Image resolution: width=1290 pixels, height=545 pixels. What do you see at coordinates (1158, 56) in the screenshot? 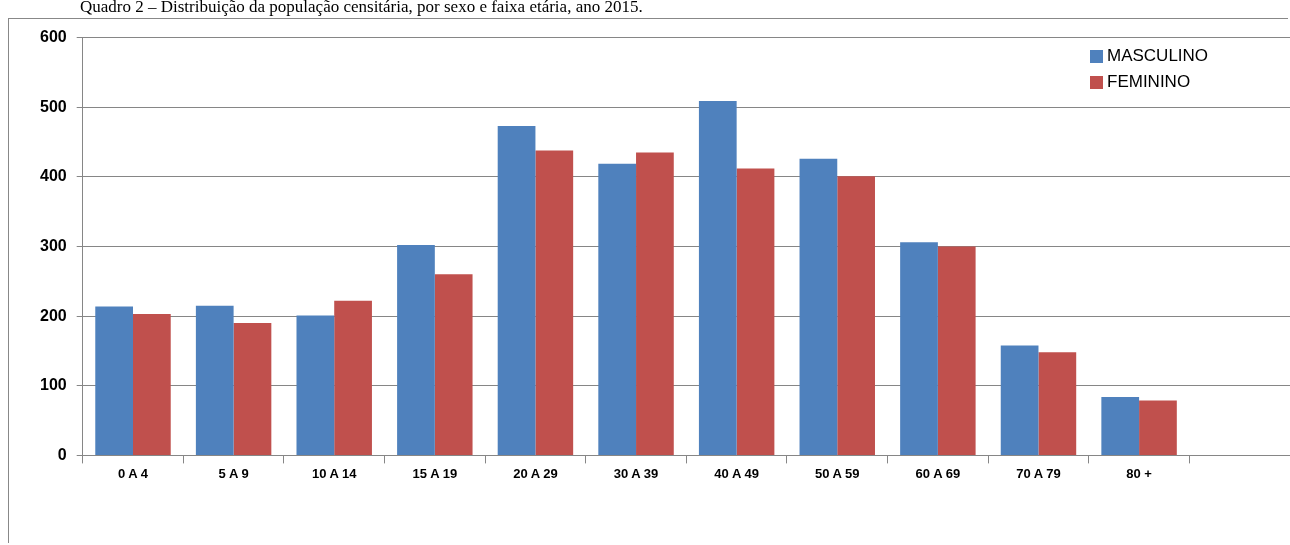
I see `legend-label: MASCULINO` at bounding box center [1158, 56].